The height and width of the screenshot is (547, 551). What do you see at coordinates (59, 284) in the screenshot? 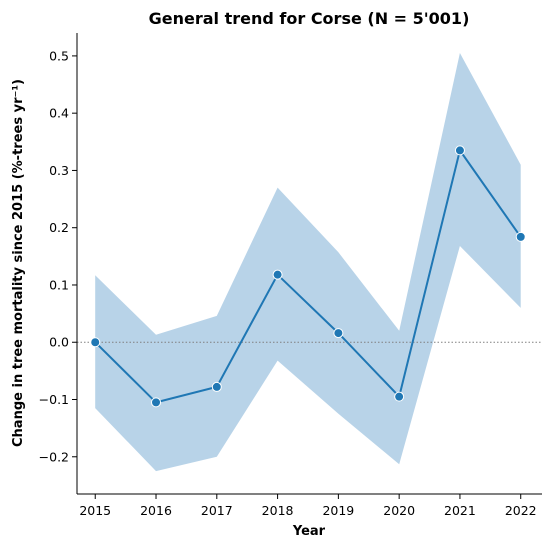
I see `y-tick-label: 0.1` at bounding box center [59, 284].